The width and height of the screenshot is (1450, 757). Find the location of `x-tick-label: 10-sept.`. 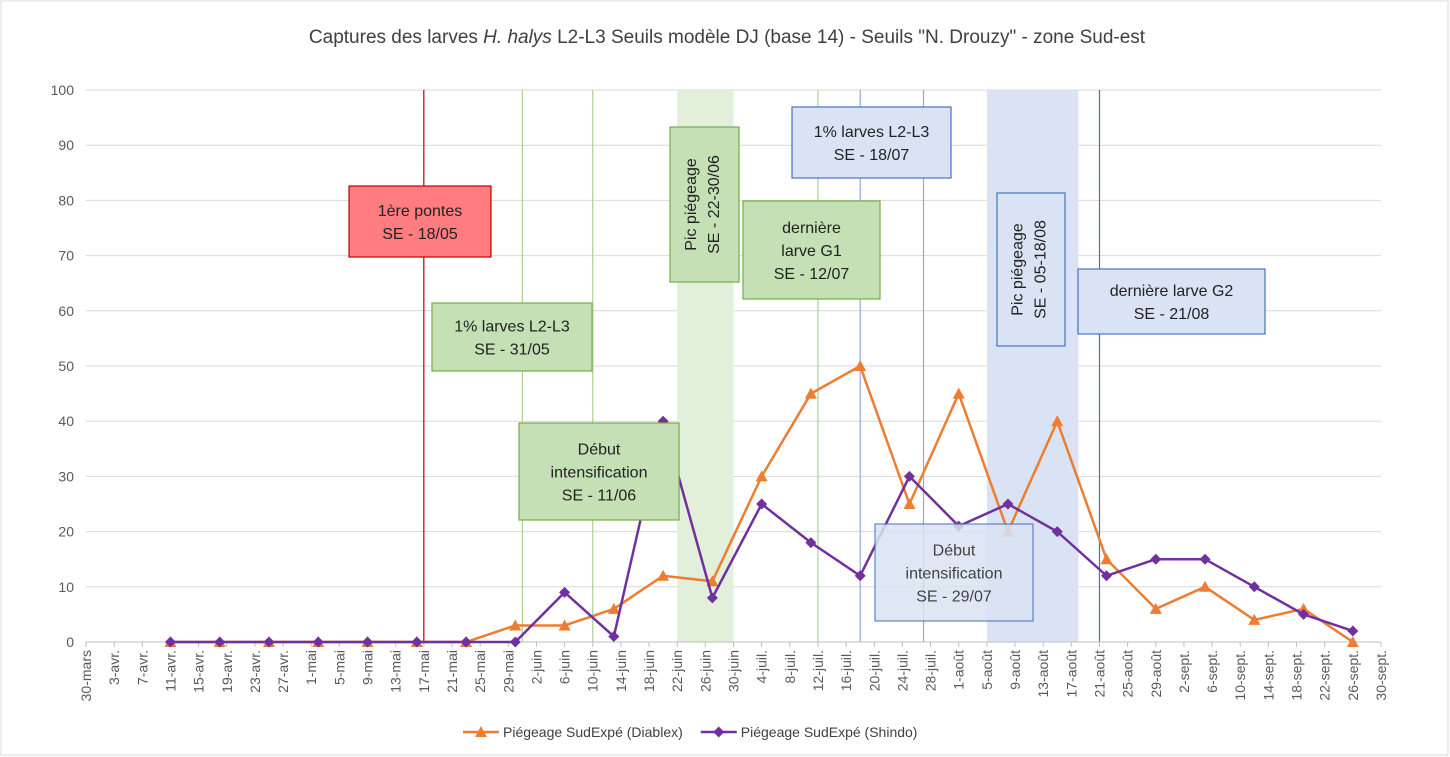

x-tick-label: 10-sept. is located at coordinates (1240, 675).